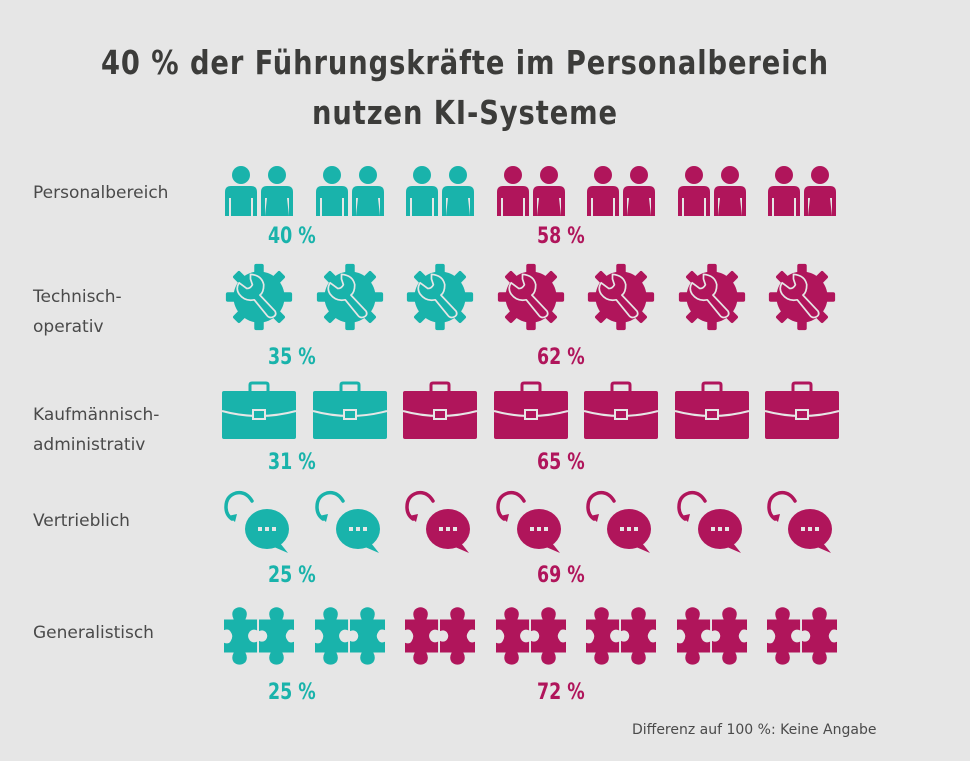 The image size is (970, 761). What do you see at coordinates (561, 236) in the screenshot?
I see `no-percent-label: 58 %` at bounding box center [561, 236].